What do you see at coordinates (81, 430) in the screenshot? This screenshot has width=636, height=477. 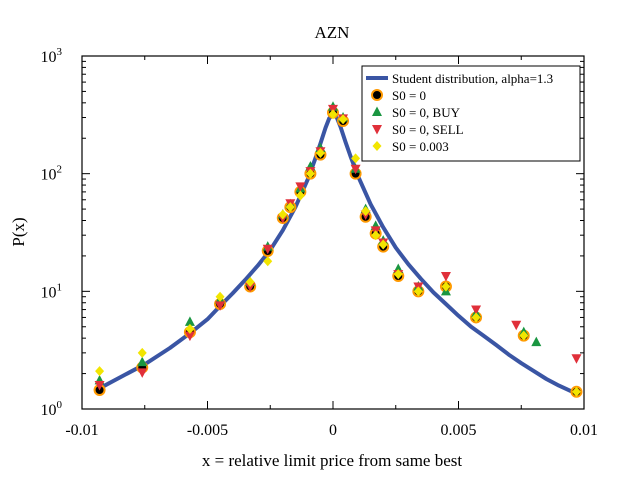 I see `x-tick-label: -0.01` at bounding box center [81, 430].